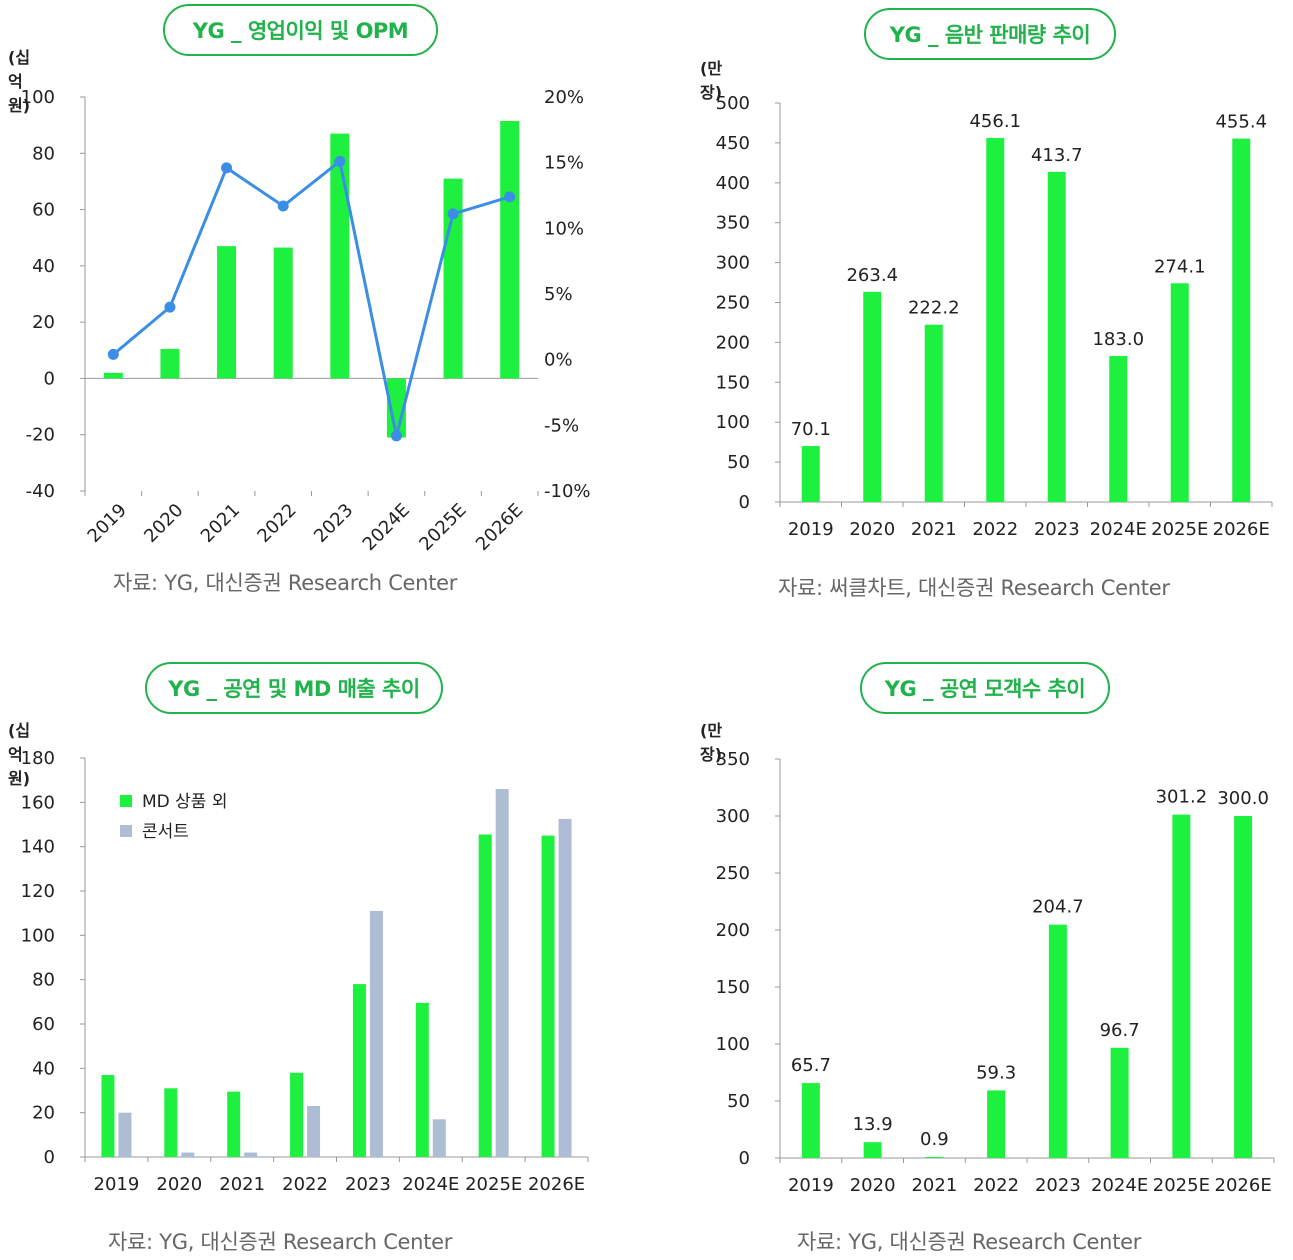  I want to click on chart3-x-tick-label: 2023, so click(368, 1184).